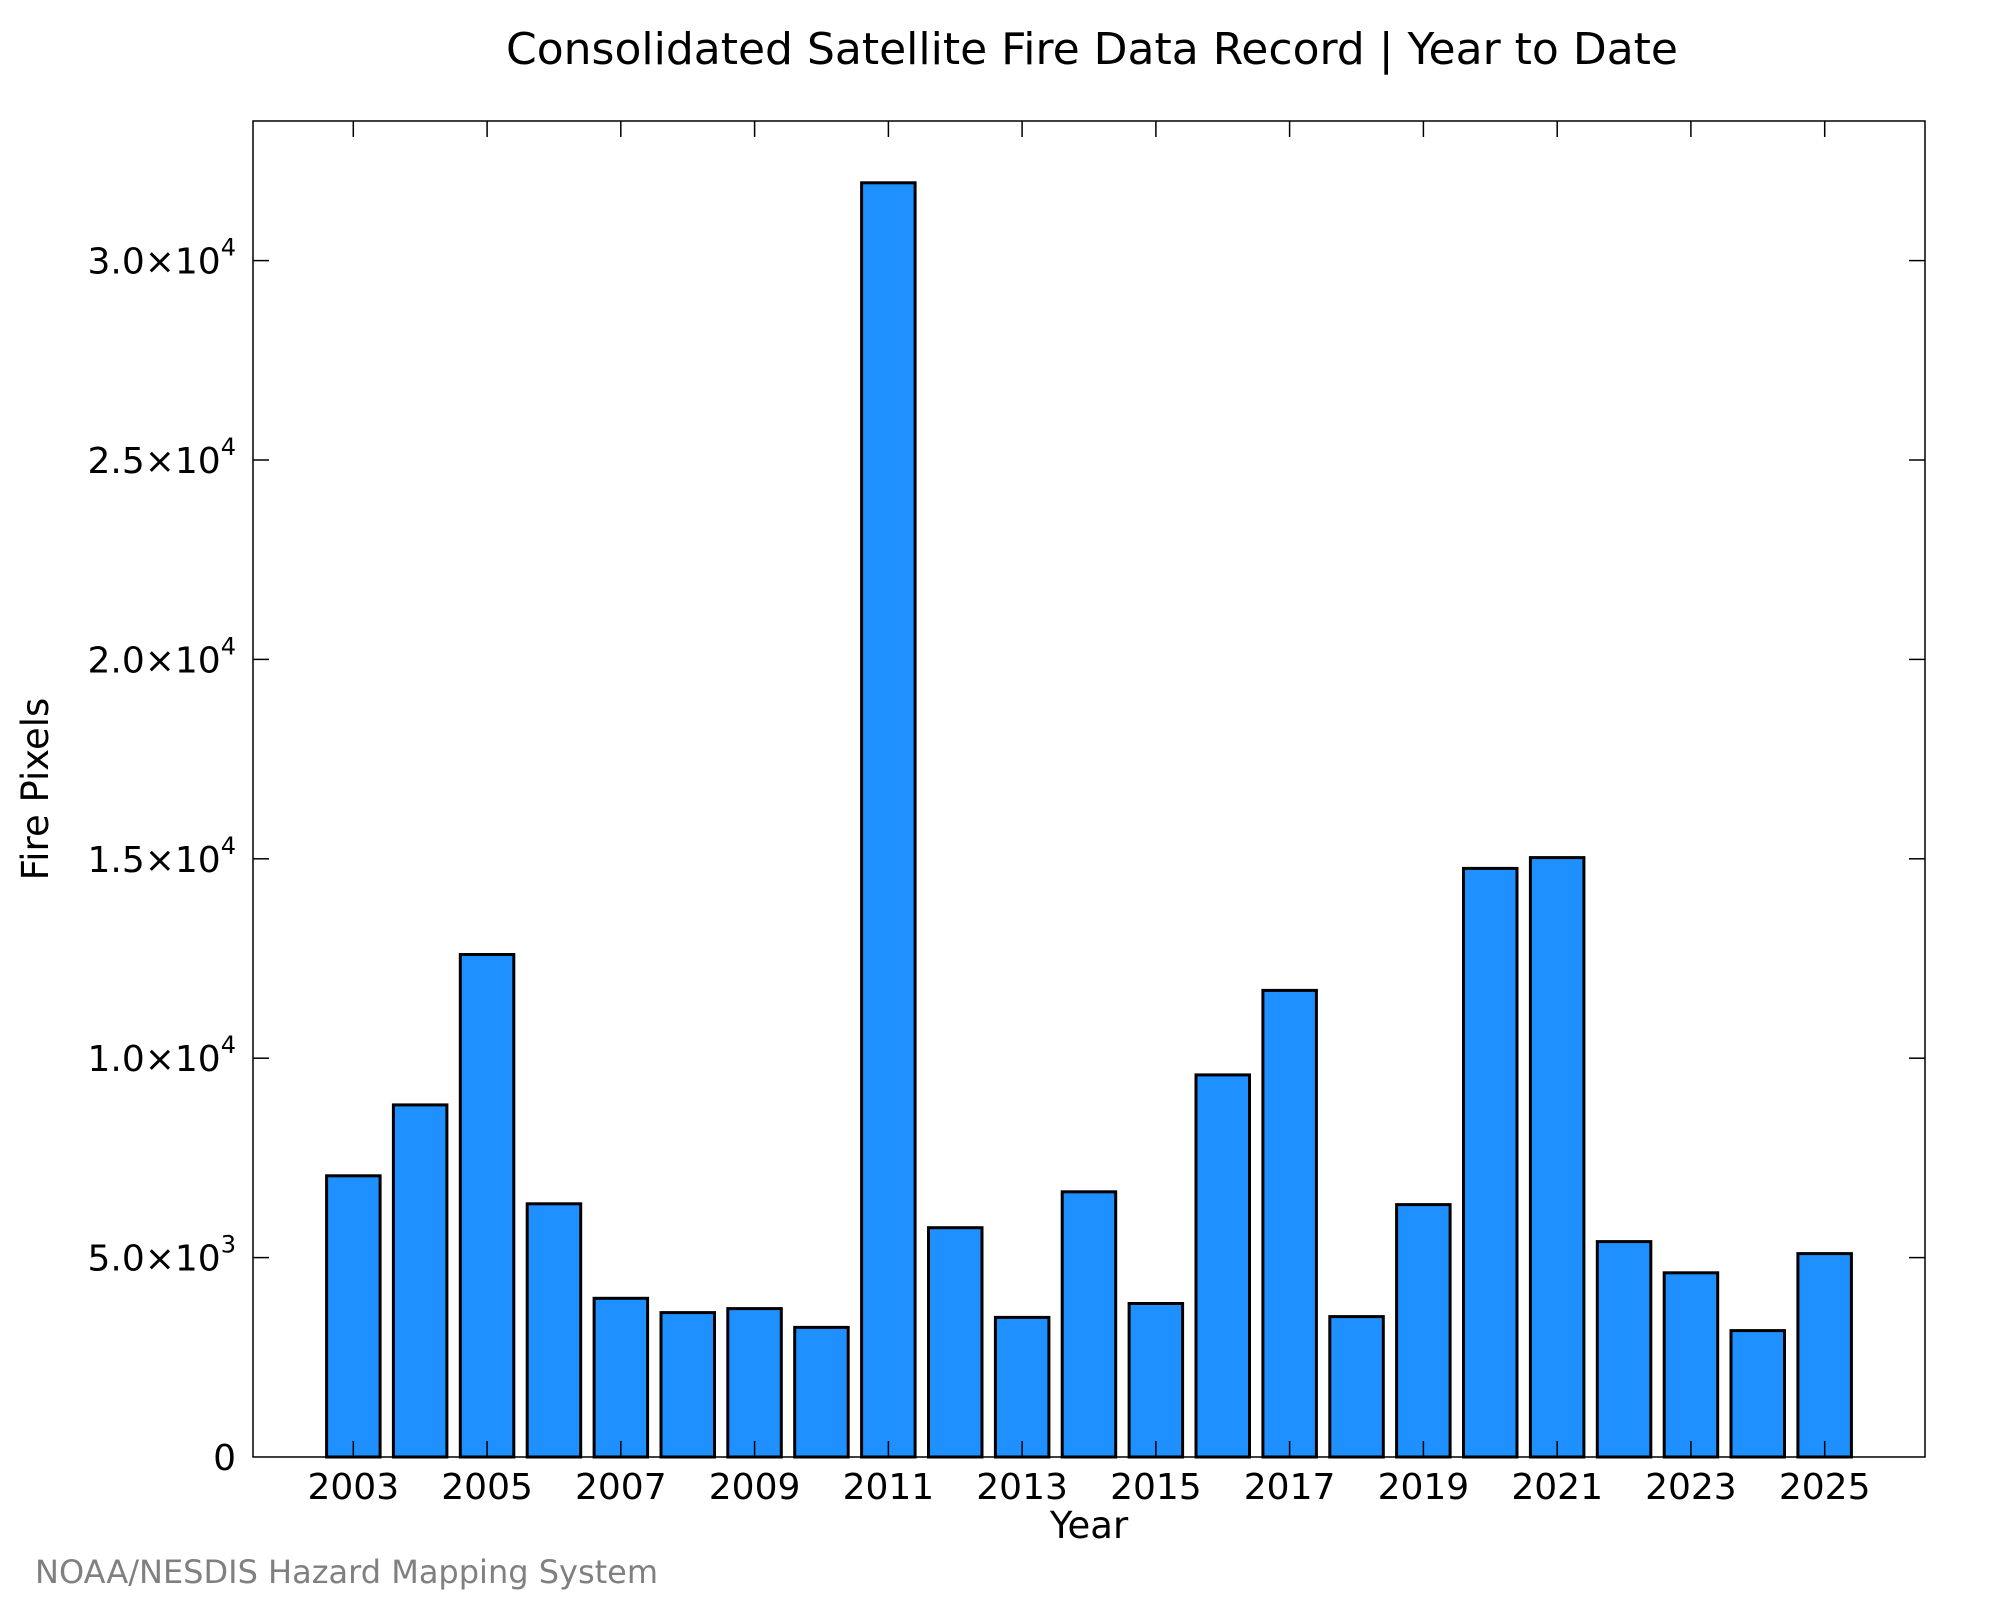  What do you see at coordinates (35, 789) in the screenshot?
I see `y-axis-label: Fire Pixels` at bounding box center [35, 789].